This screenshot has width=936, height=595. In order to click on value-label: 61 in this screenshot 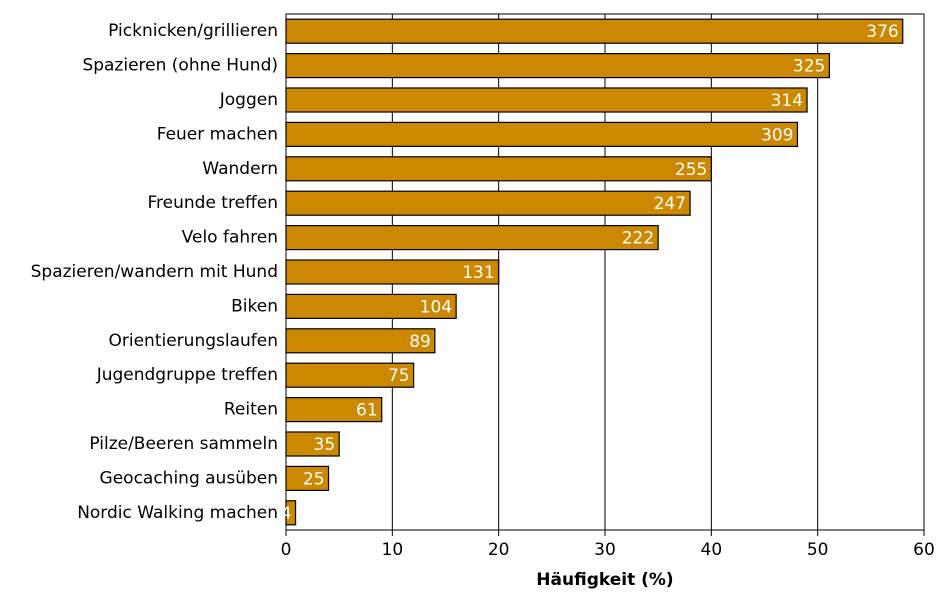, I will do `click(367, 411)`.